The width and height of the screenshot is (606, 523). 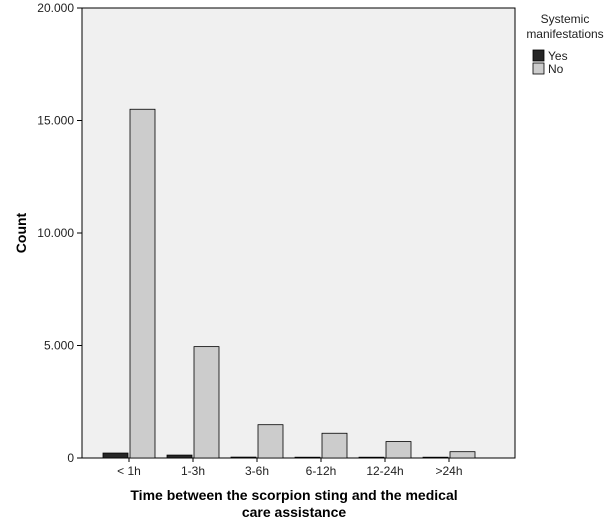 I want to click on y-axis: 0 5.000 10.000 15.000 20.000, so click(x=59, y=233).